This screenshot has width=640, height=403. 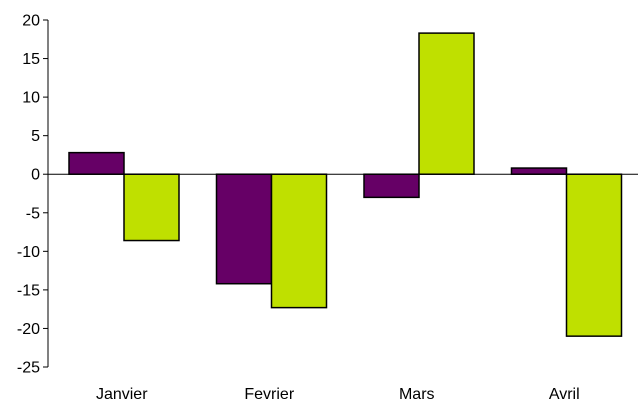 I want to click on y-tick-label: 0, so click(x=35, y=175).